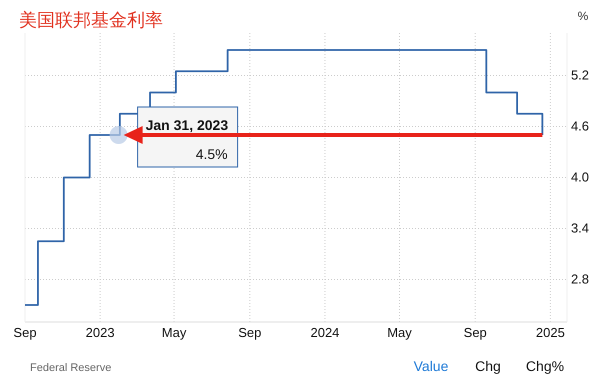 This screenshot has width=600, height=385. I want to click on annotation: Jan 31, 2023 4.5%, so click(187, 139).